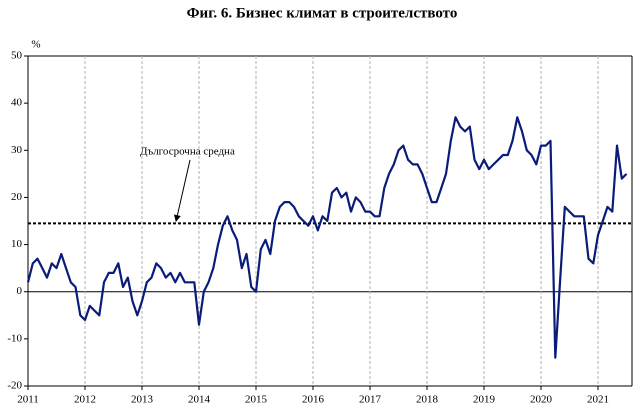 The width and height of the screenshot is (644, 415). What do you see at coordinates (28, 400) in the screenshot?
I see `x-tick-label: 2011` at bounding box center [28, 400].